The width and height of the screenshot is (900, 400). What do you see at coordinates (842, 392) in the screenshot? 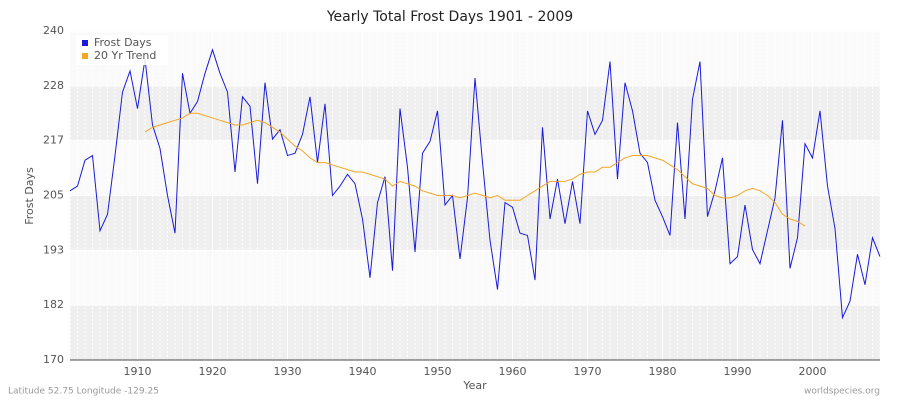
I see `footer-right: worldspecies.org` at bounding box center [842, 392].